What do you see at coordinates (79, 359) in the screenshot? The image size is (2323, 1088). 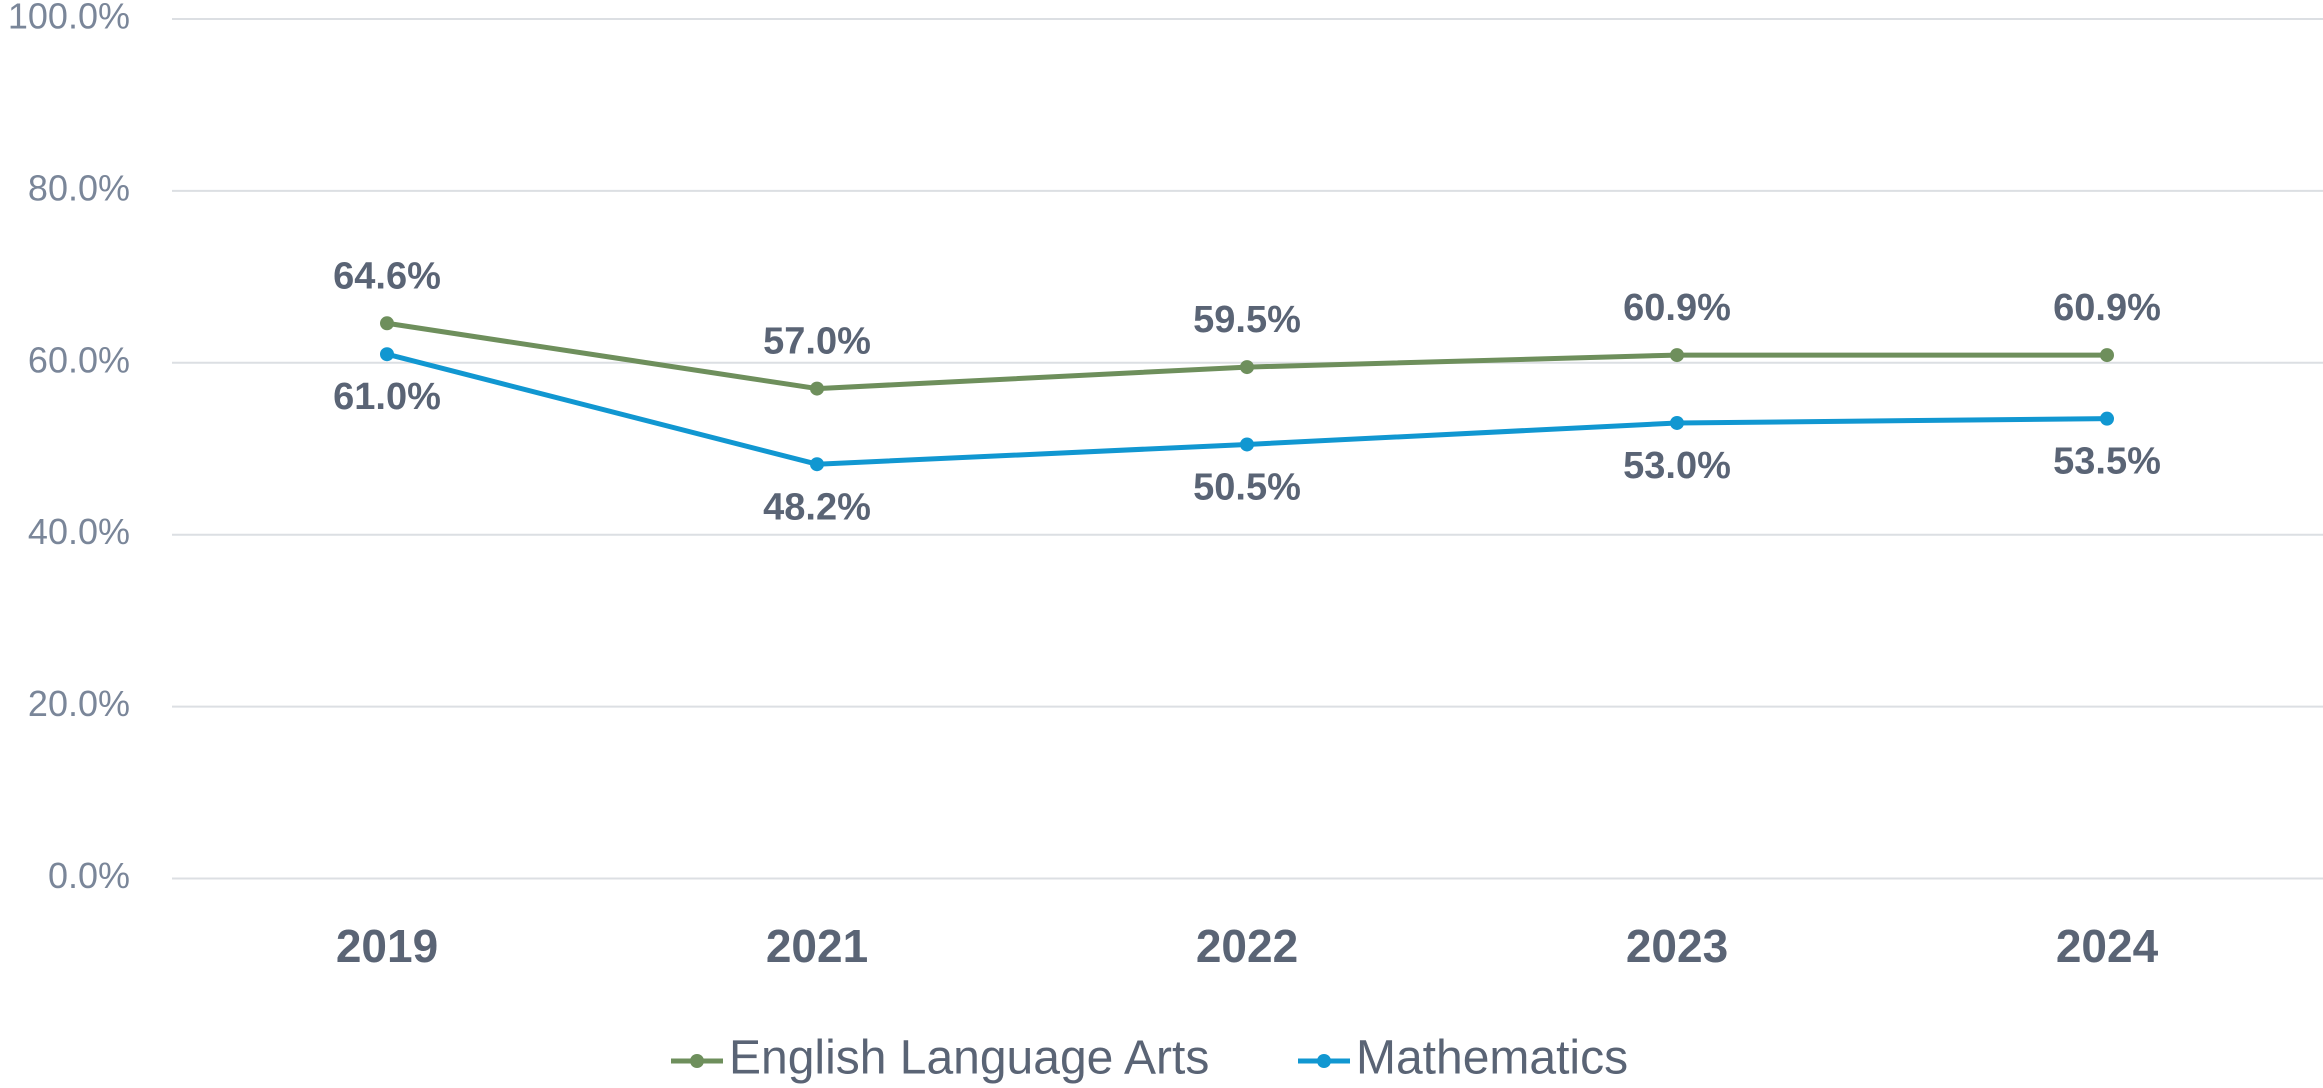 I see `y-tick-label: 60.0%` at bounding box center [79, 359].